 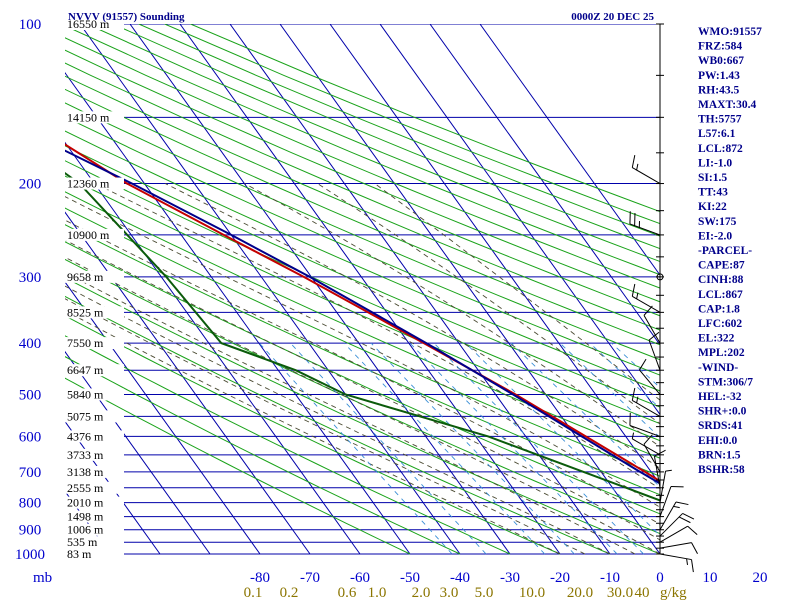 What do you see at coordinates (30, 25) in the screenshot?
I see `pressure-label: 100` at bounding box center [30, 25].